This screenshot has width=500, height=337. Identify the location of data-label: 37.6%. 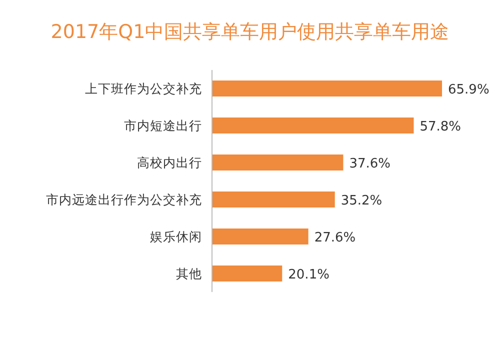
(370, 164).